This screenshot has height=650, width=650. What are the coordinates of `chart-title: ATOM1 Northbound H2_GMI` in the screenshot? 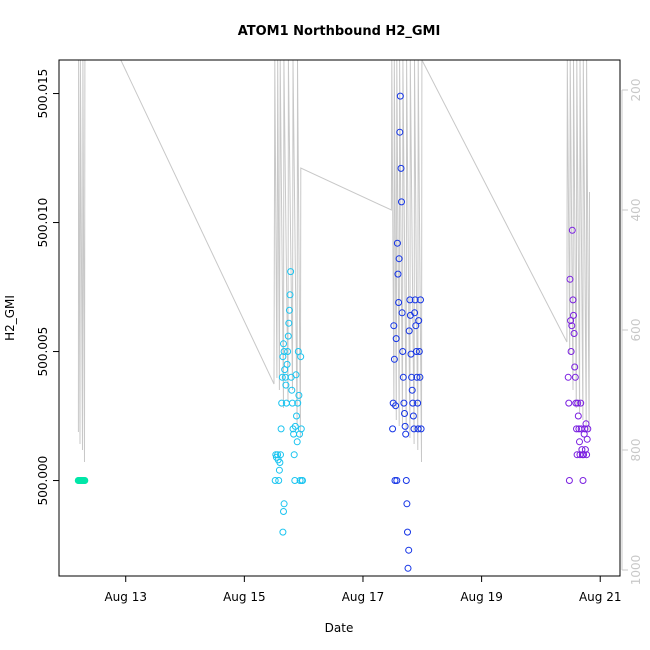 It's located at (339, 31).